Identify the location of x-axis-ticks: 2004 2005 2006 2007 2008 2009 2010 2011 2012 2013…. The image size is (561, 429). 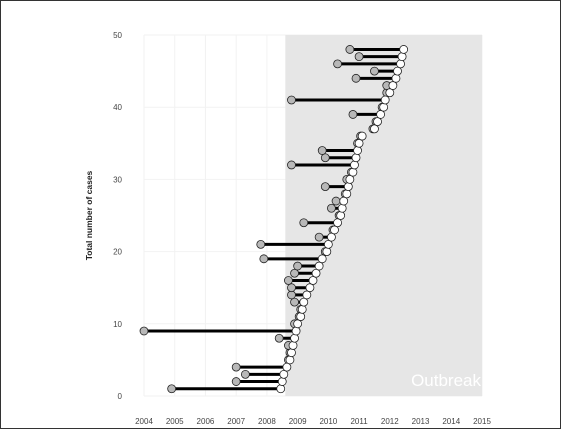
(313, 421).